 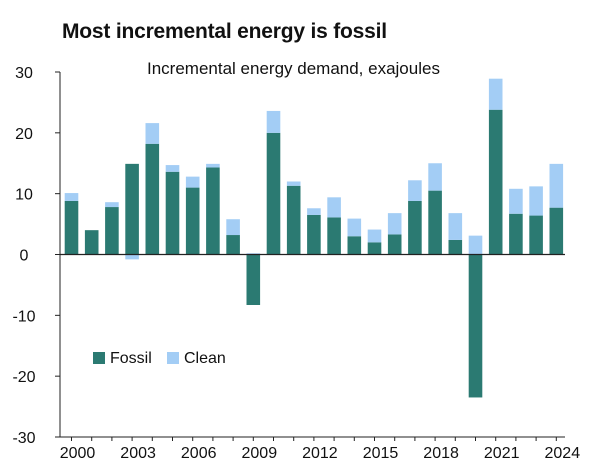 I want to click on y-tick-label: 0, so click(x=24, y=256).